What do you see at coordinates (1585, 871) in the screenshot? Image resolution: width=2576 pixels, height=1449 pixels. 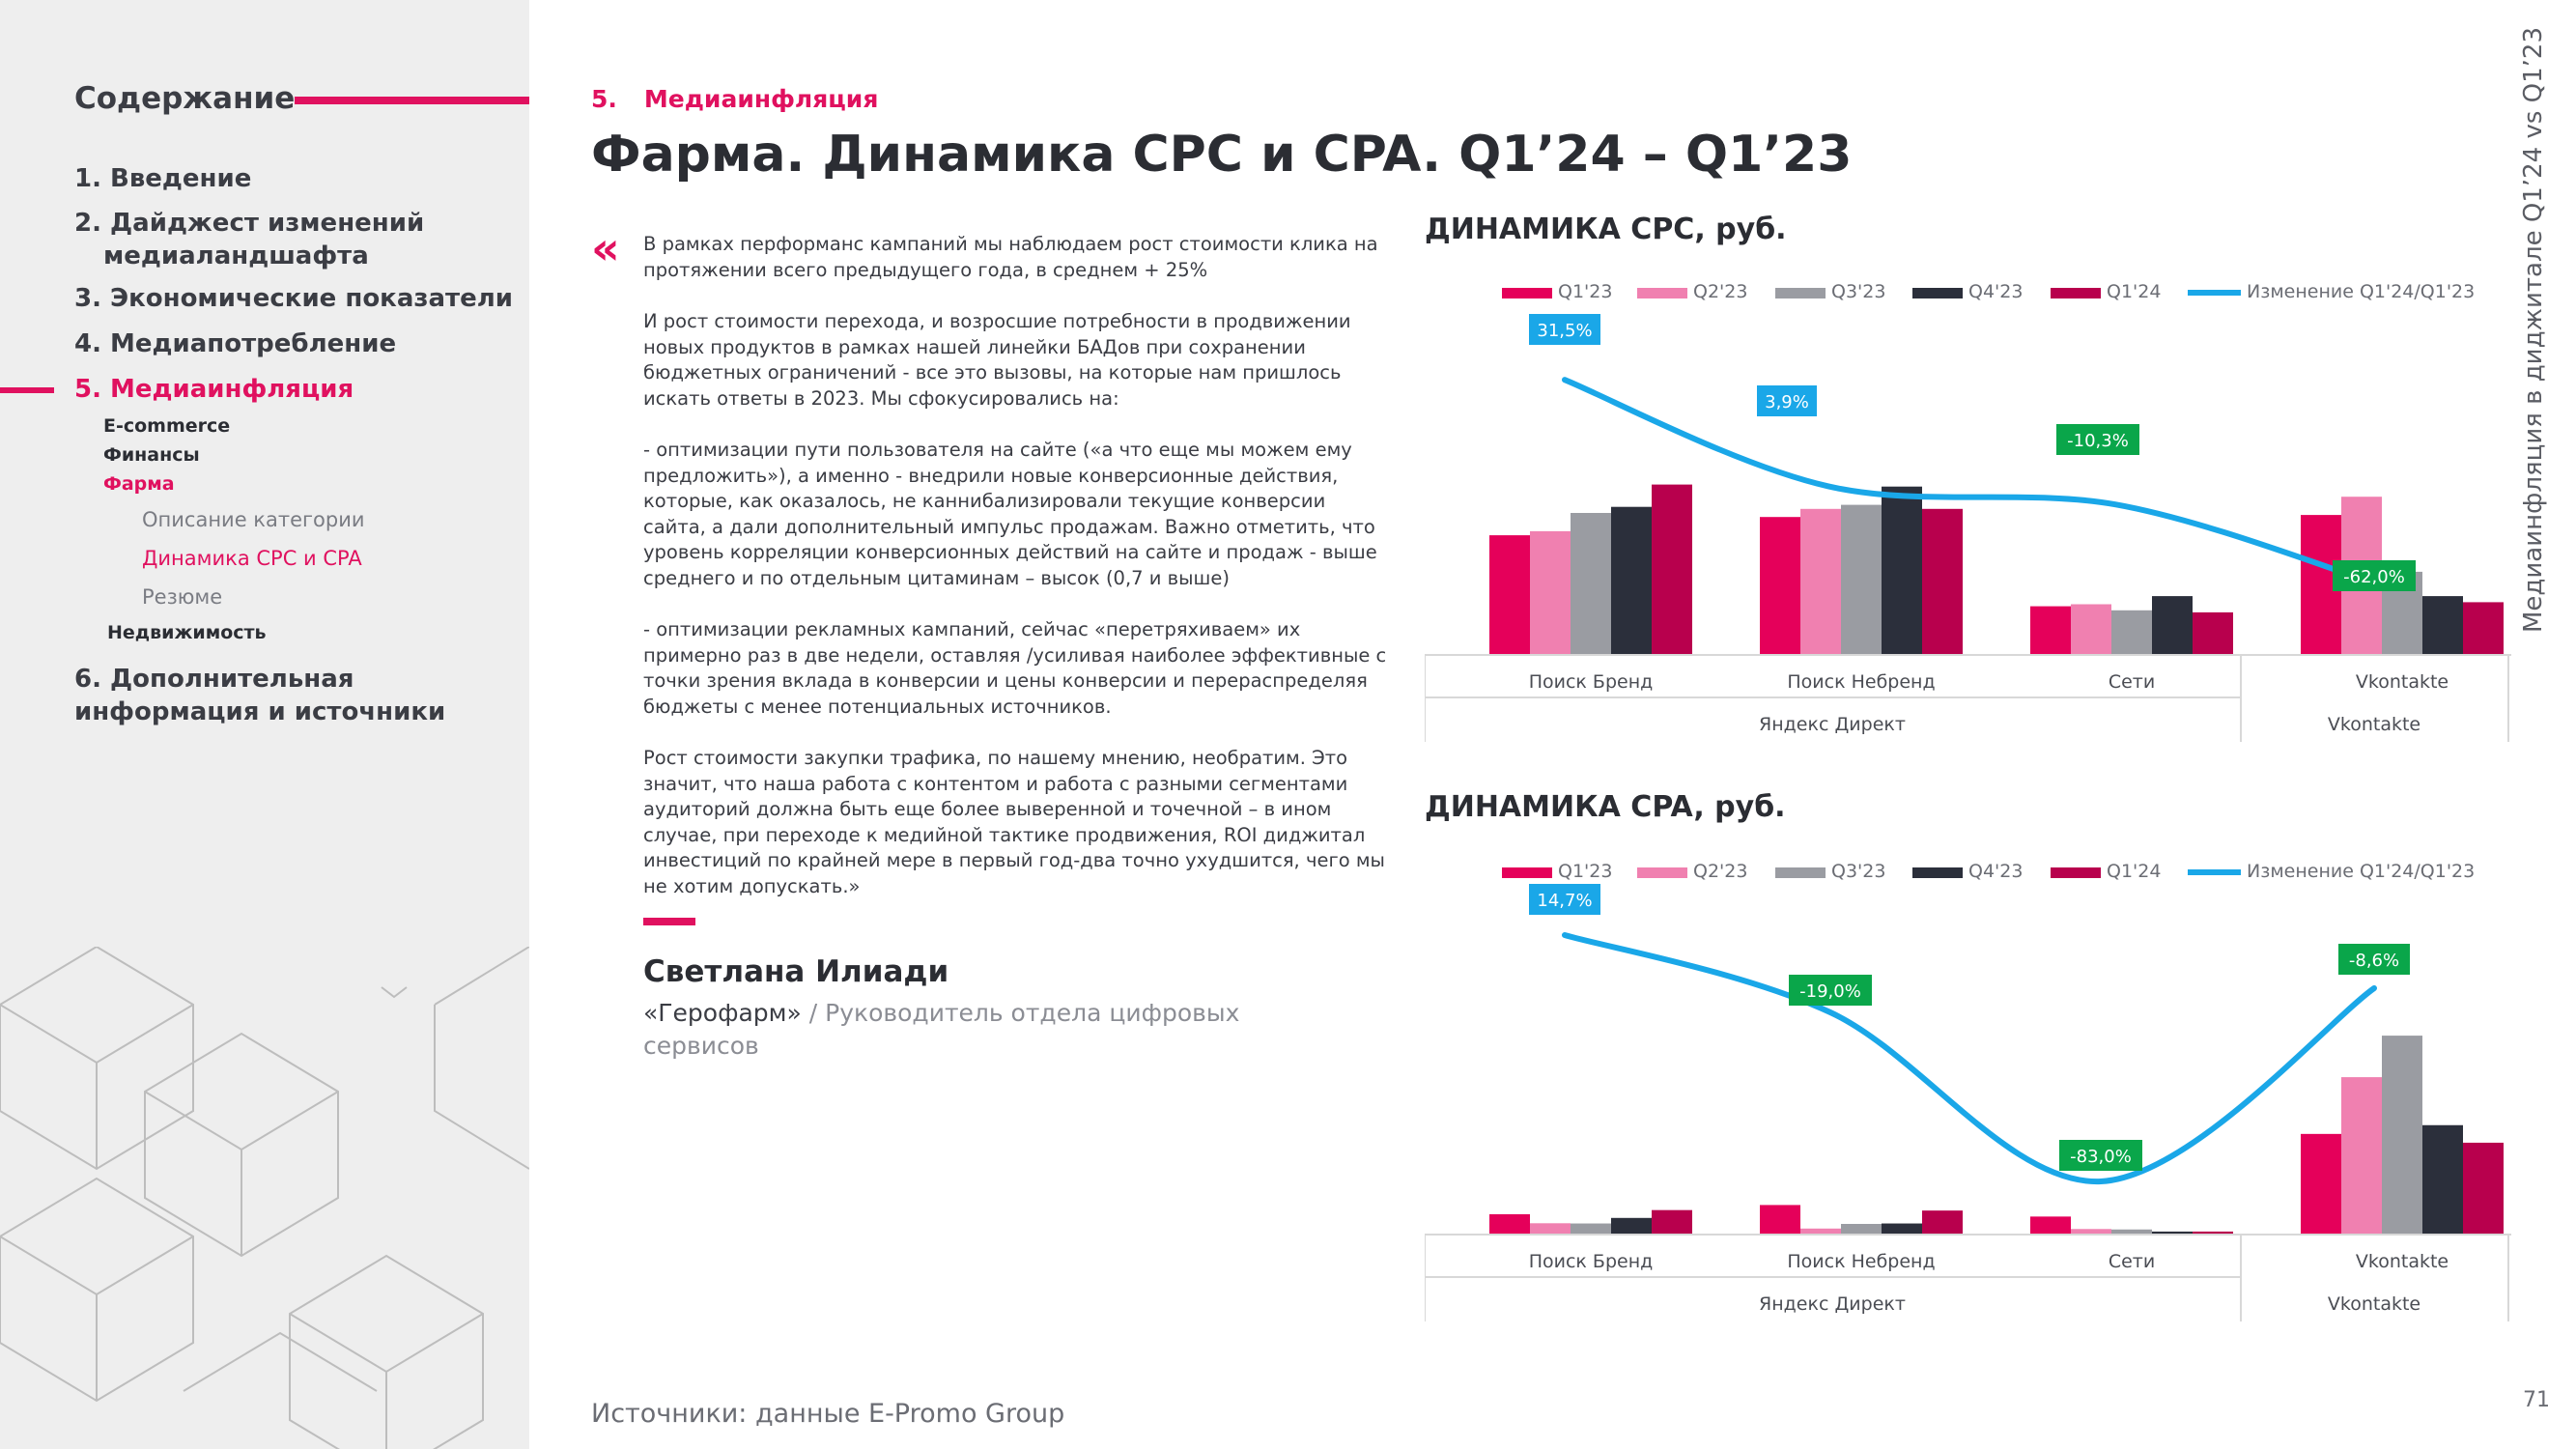 I see `legend-label-cpa-0: Q1'23` at bounding box center [1585, 871].